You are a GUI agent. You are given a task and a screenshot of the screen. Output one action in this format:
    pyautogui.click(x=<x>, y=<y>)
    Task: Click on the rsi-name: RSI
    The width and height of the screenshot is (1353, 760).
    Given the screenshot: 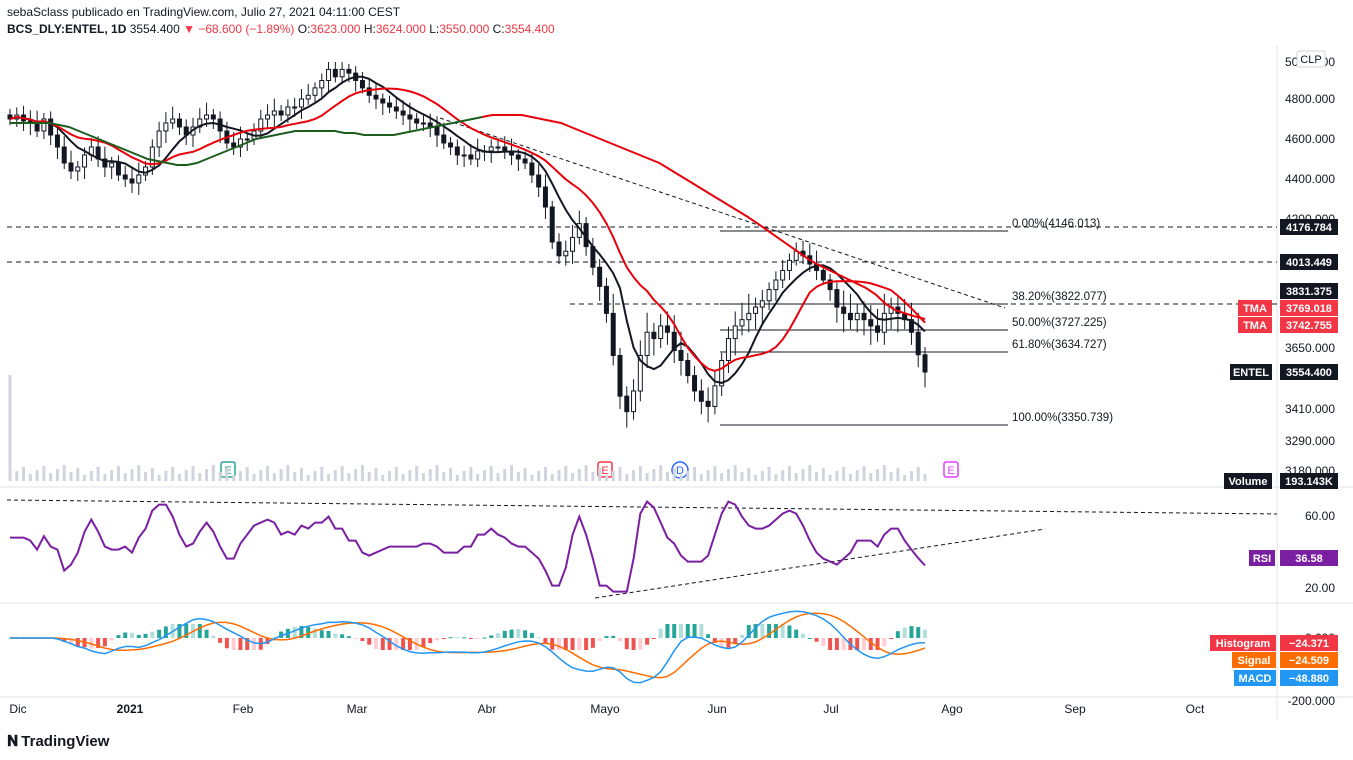 What is the action you would take?
    pyautogui.click(x=1262, y=559)
    